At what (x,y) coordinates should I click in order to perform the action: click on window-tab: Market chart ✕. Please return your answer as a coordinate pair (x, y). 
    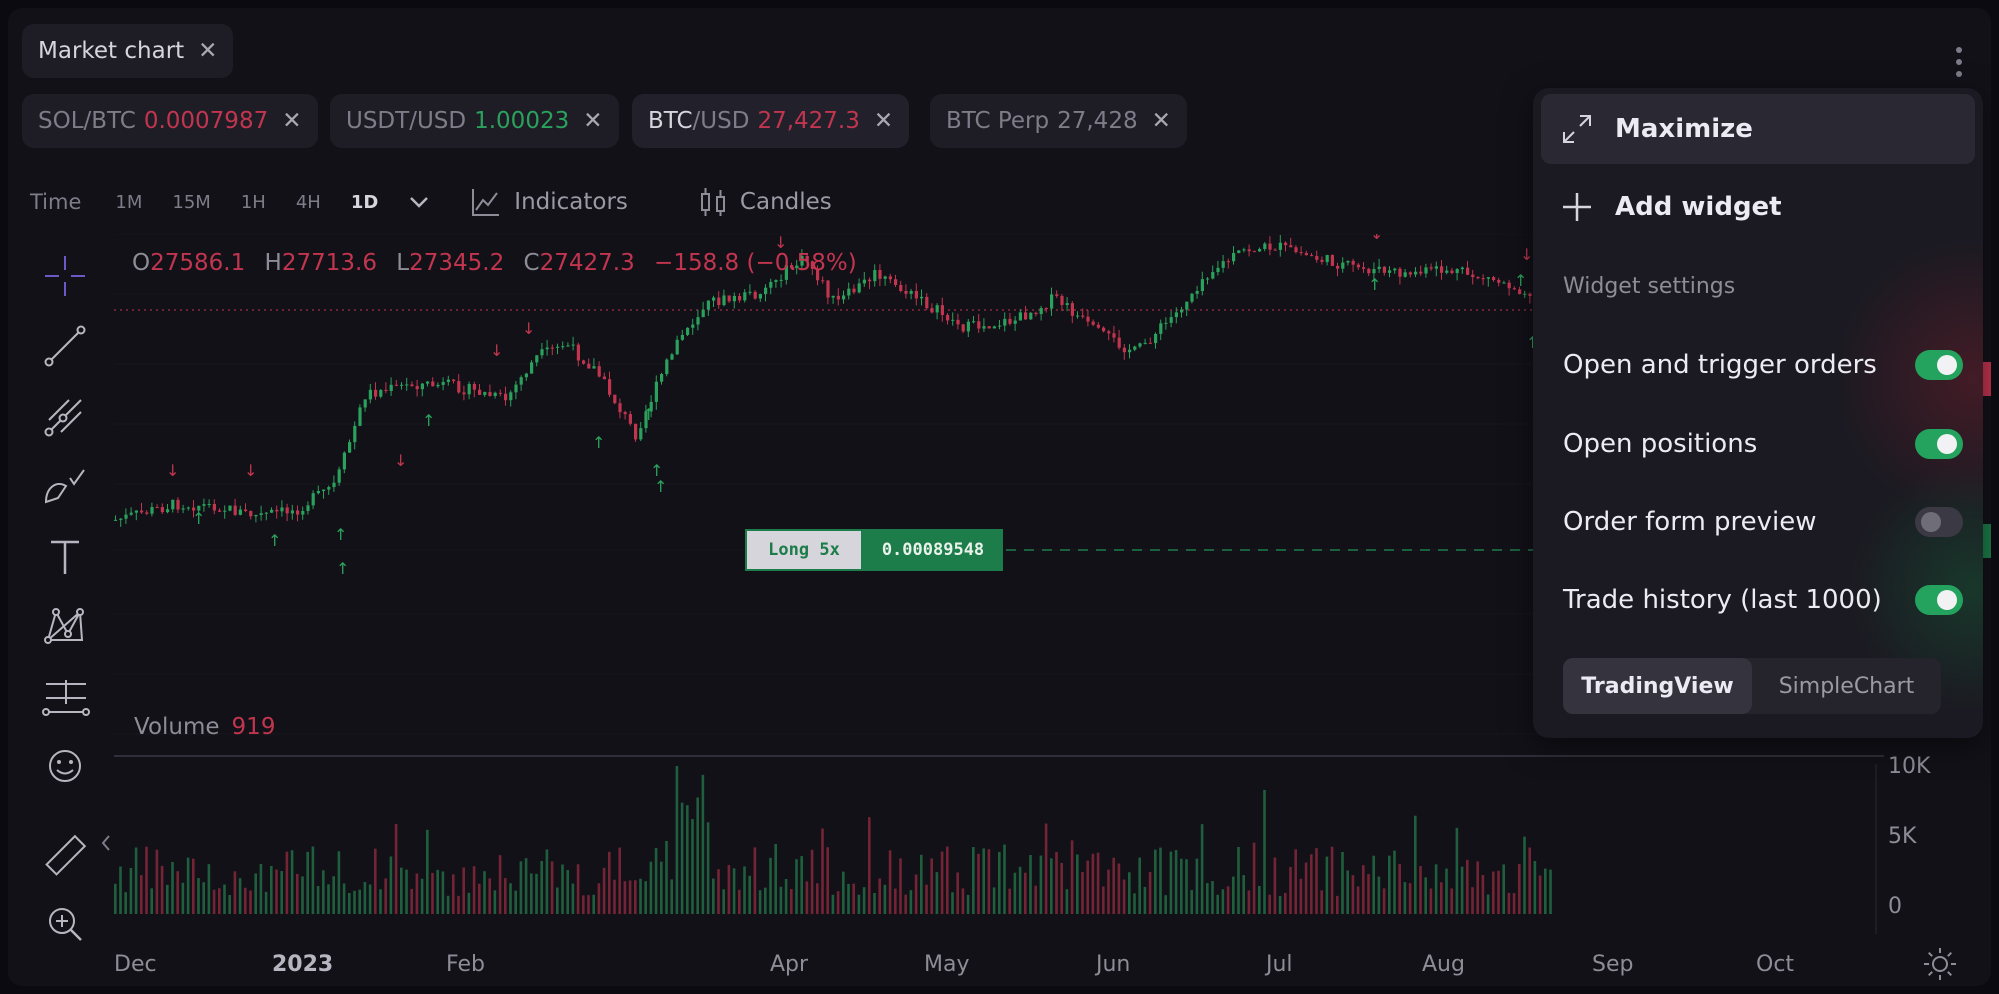
    Looking at the image, I should click on (128, 51).